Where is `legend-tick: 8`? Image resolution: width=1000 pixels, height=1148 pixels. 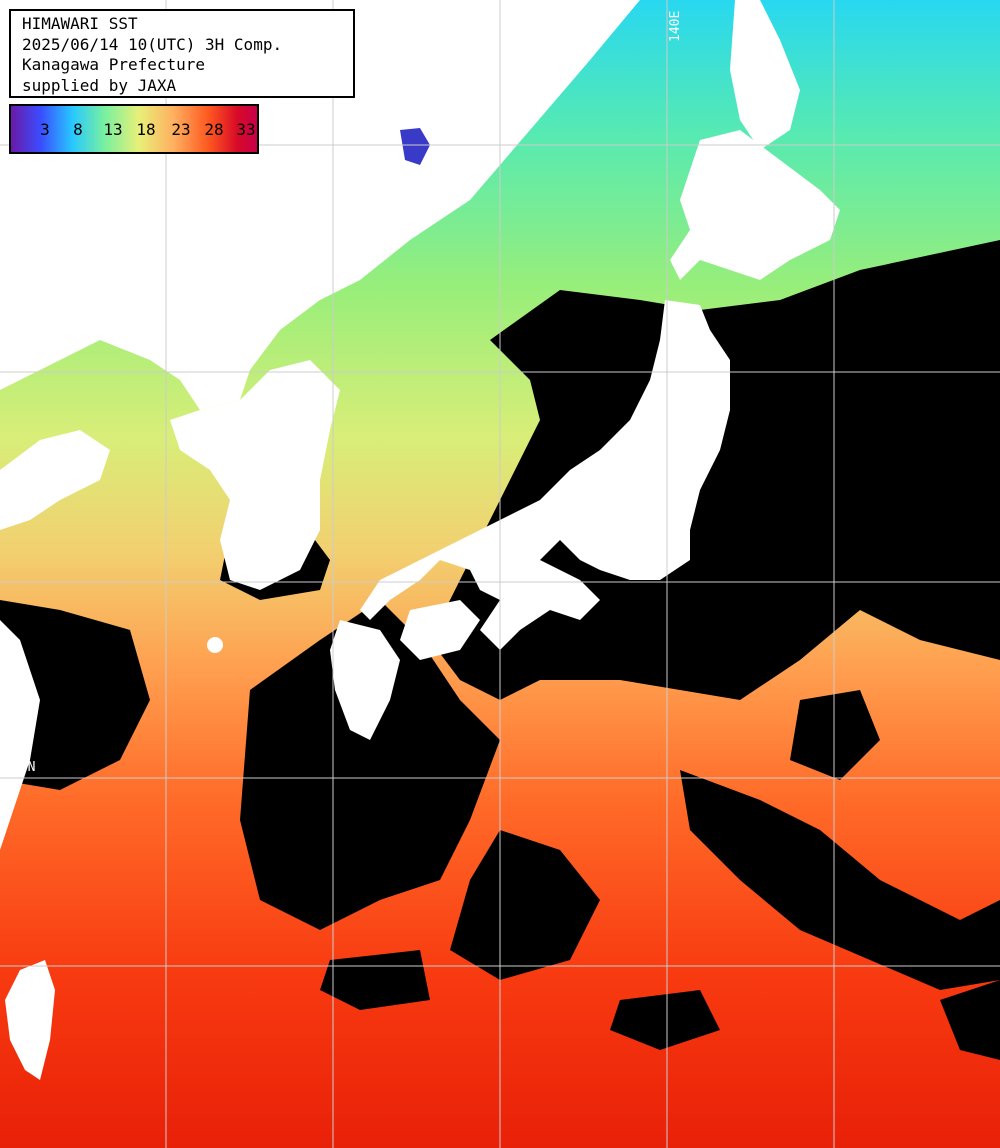
legend-tick: 8 is located at coordinates (78, 129).